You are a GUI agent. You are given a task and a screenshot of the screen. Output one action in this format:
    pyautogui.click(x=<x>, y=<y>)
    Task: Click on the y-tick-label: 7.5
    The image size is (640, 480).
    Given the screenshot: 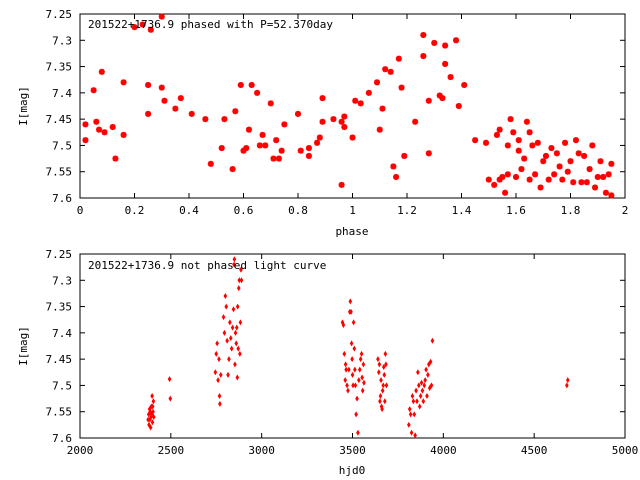 What is the action you would take?
    pyautogui.click(x=62, y=385)
    